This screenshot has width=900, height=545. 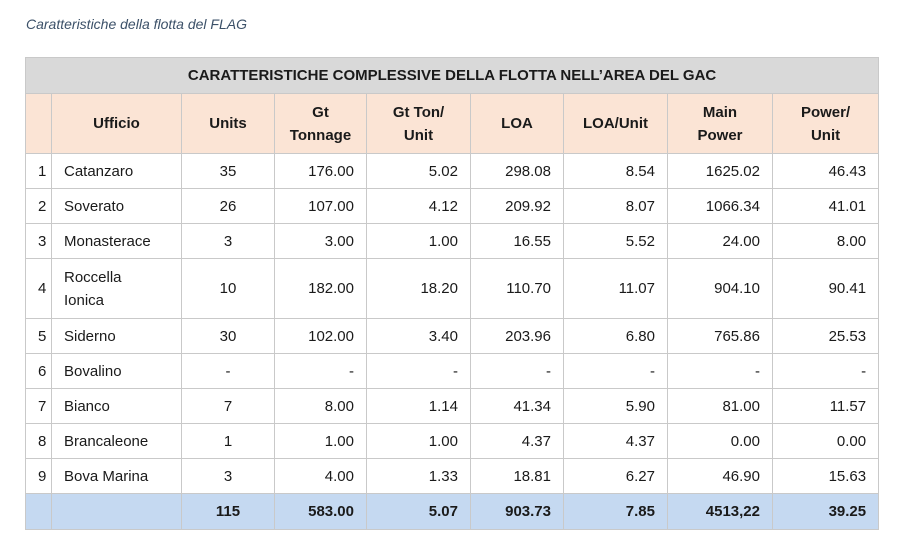 I want to click on cell-gt-tonnage: 1.00, so click(x=320, y=441).